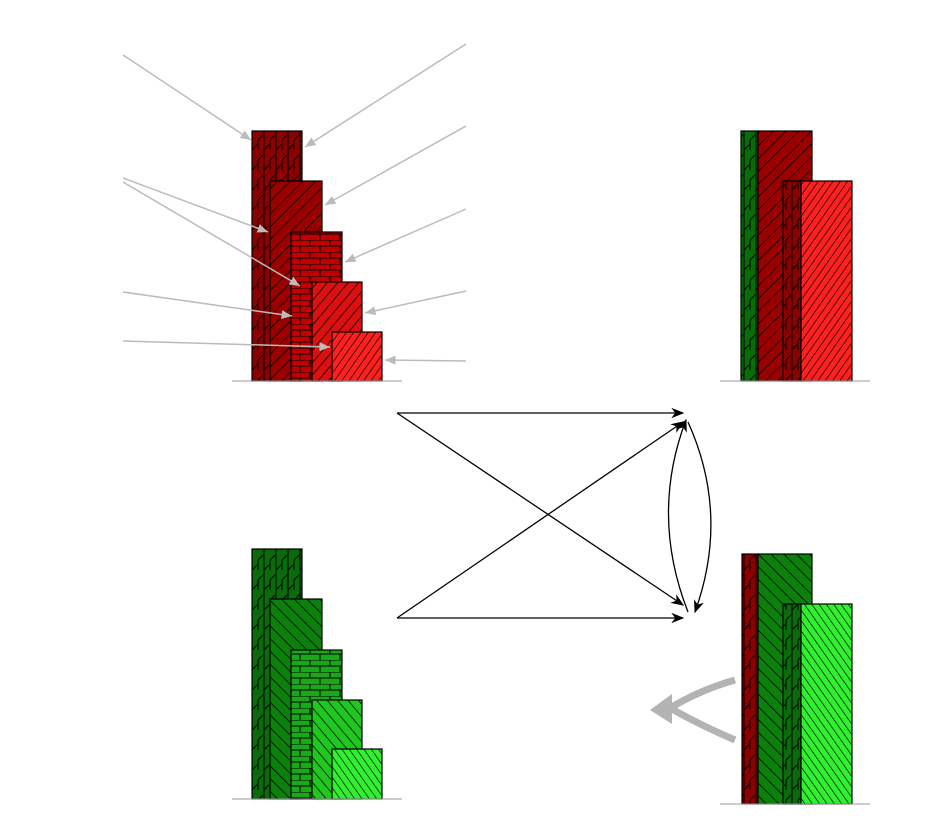 The image size is (925, 834). What do you see at coordinates (693, 710) in the screenshot?
I see `merge-arrow` at bounding box center [693, 710].